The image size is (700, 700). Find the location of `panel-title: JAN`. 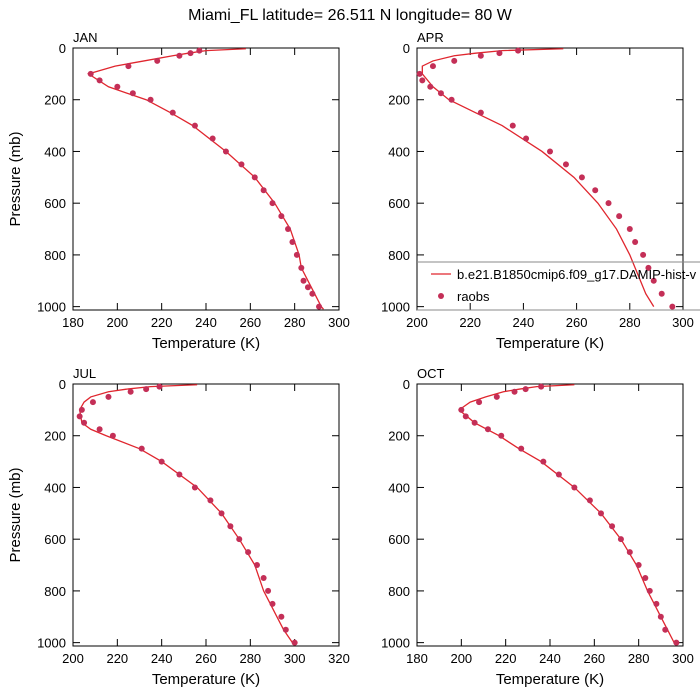

panel-title: JAN is located at coordinates (85, 37).